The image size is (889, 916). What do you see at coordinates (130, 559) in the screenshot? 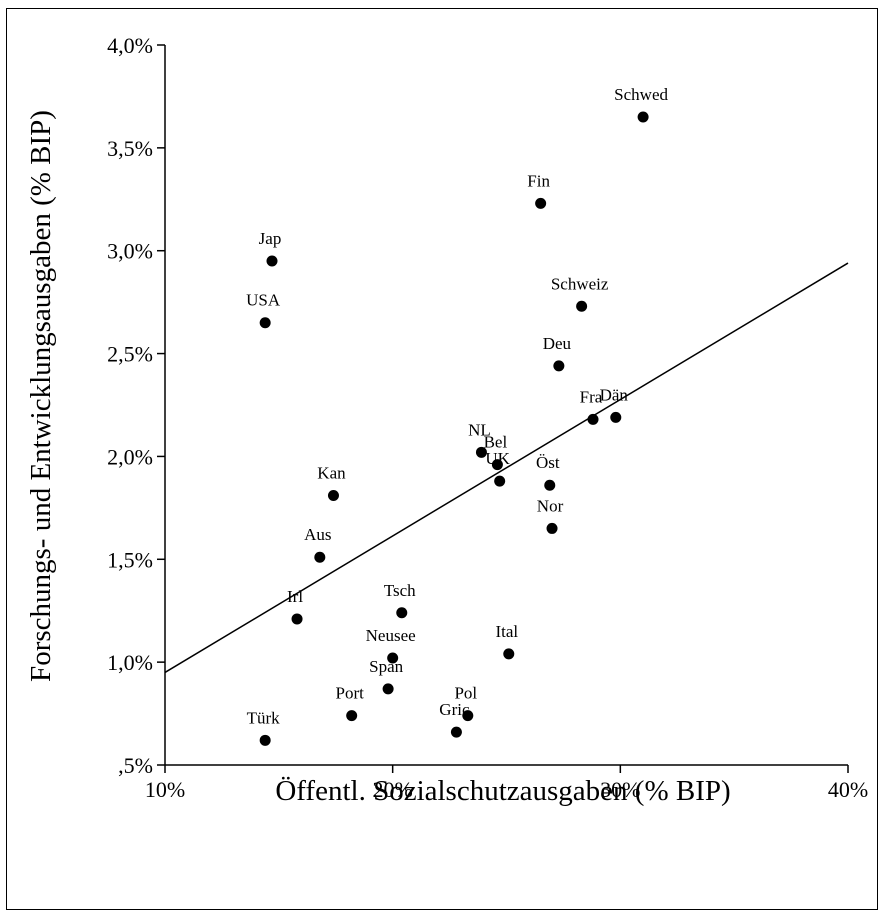
I see `y-tick-label: 1,5%` at bounding box center [130, 559].